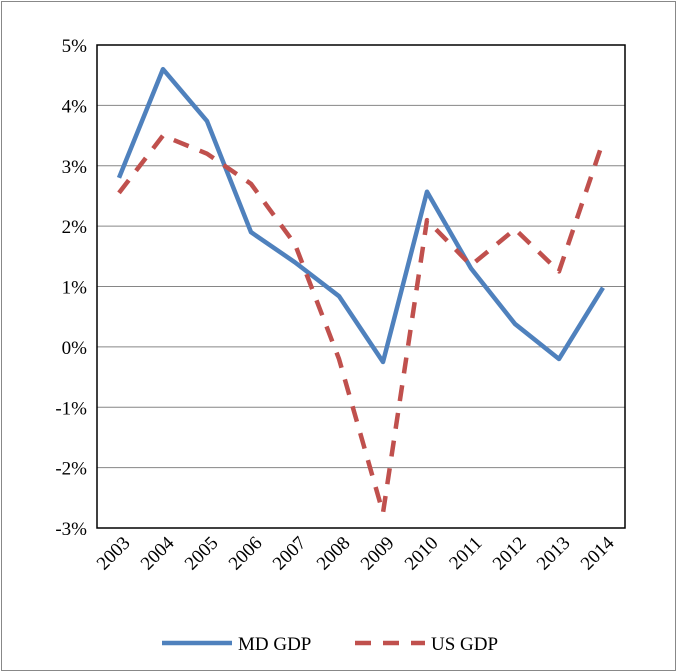 This screenshot has width=677, height=672. I want to click on y-tick-label: 0%, so click(75, 348).